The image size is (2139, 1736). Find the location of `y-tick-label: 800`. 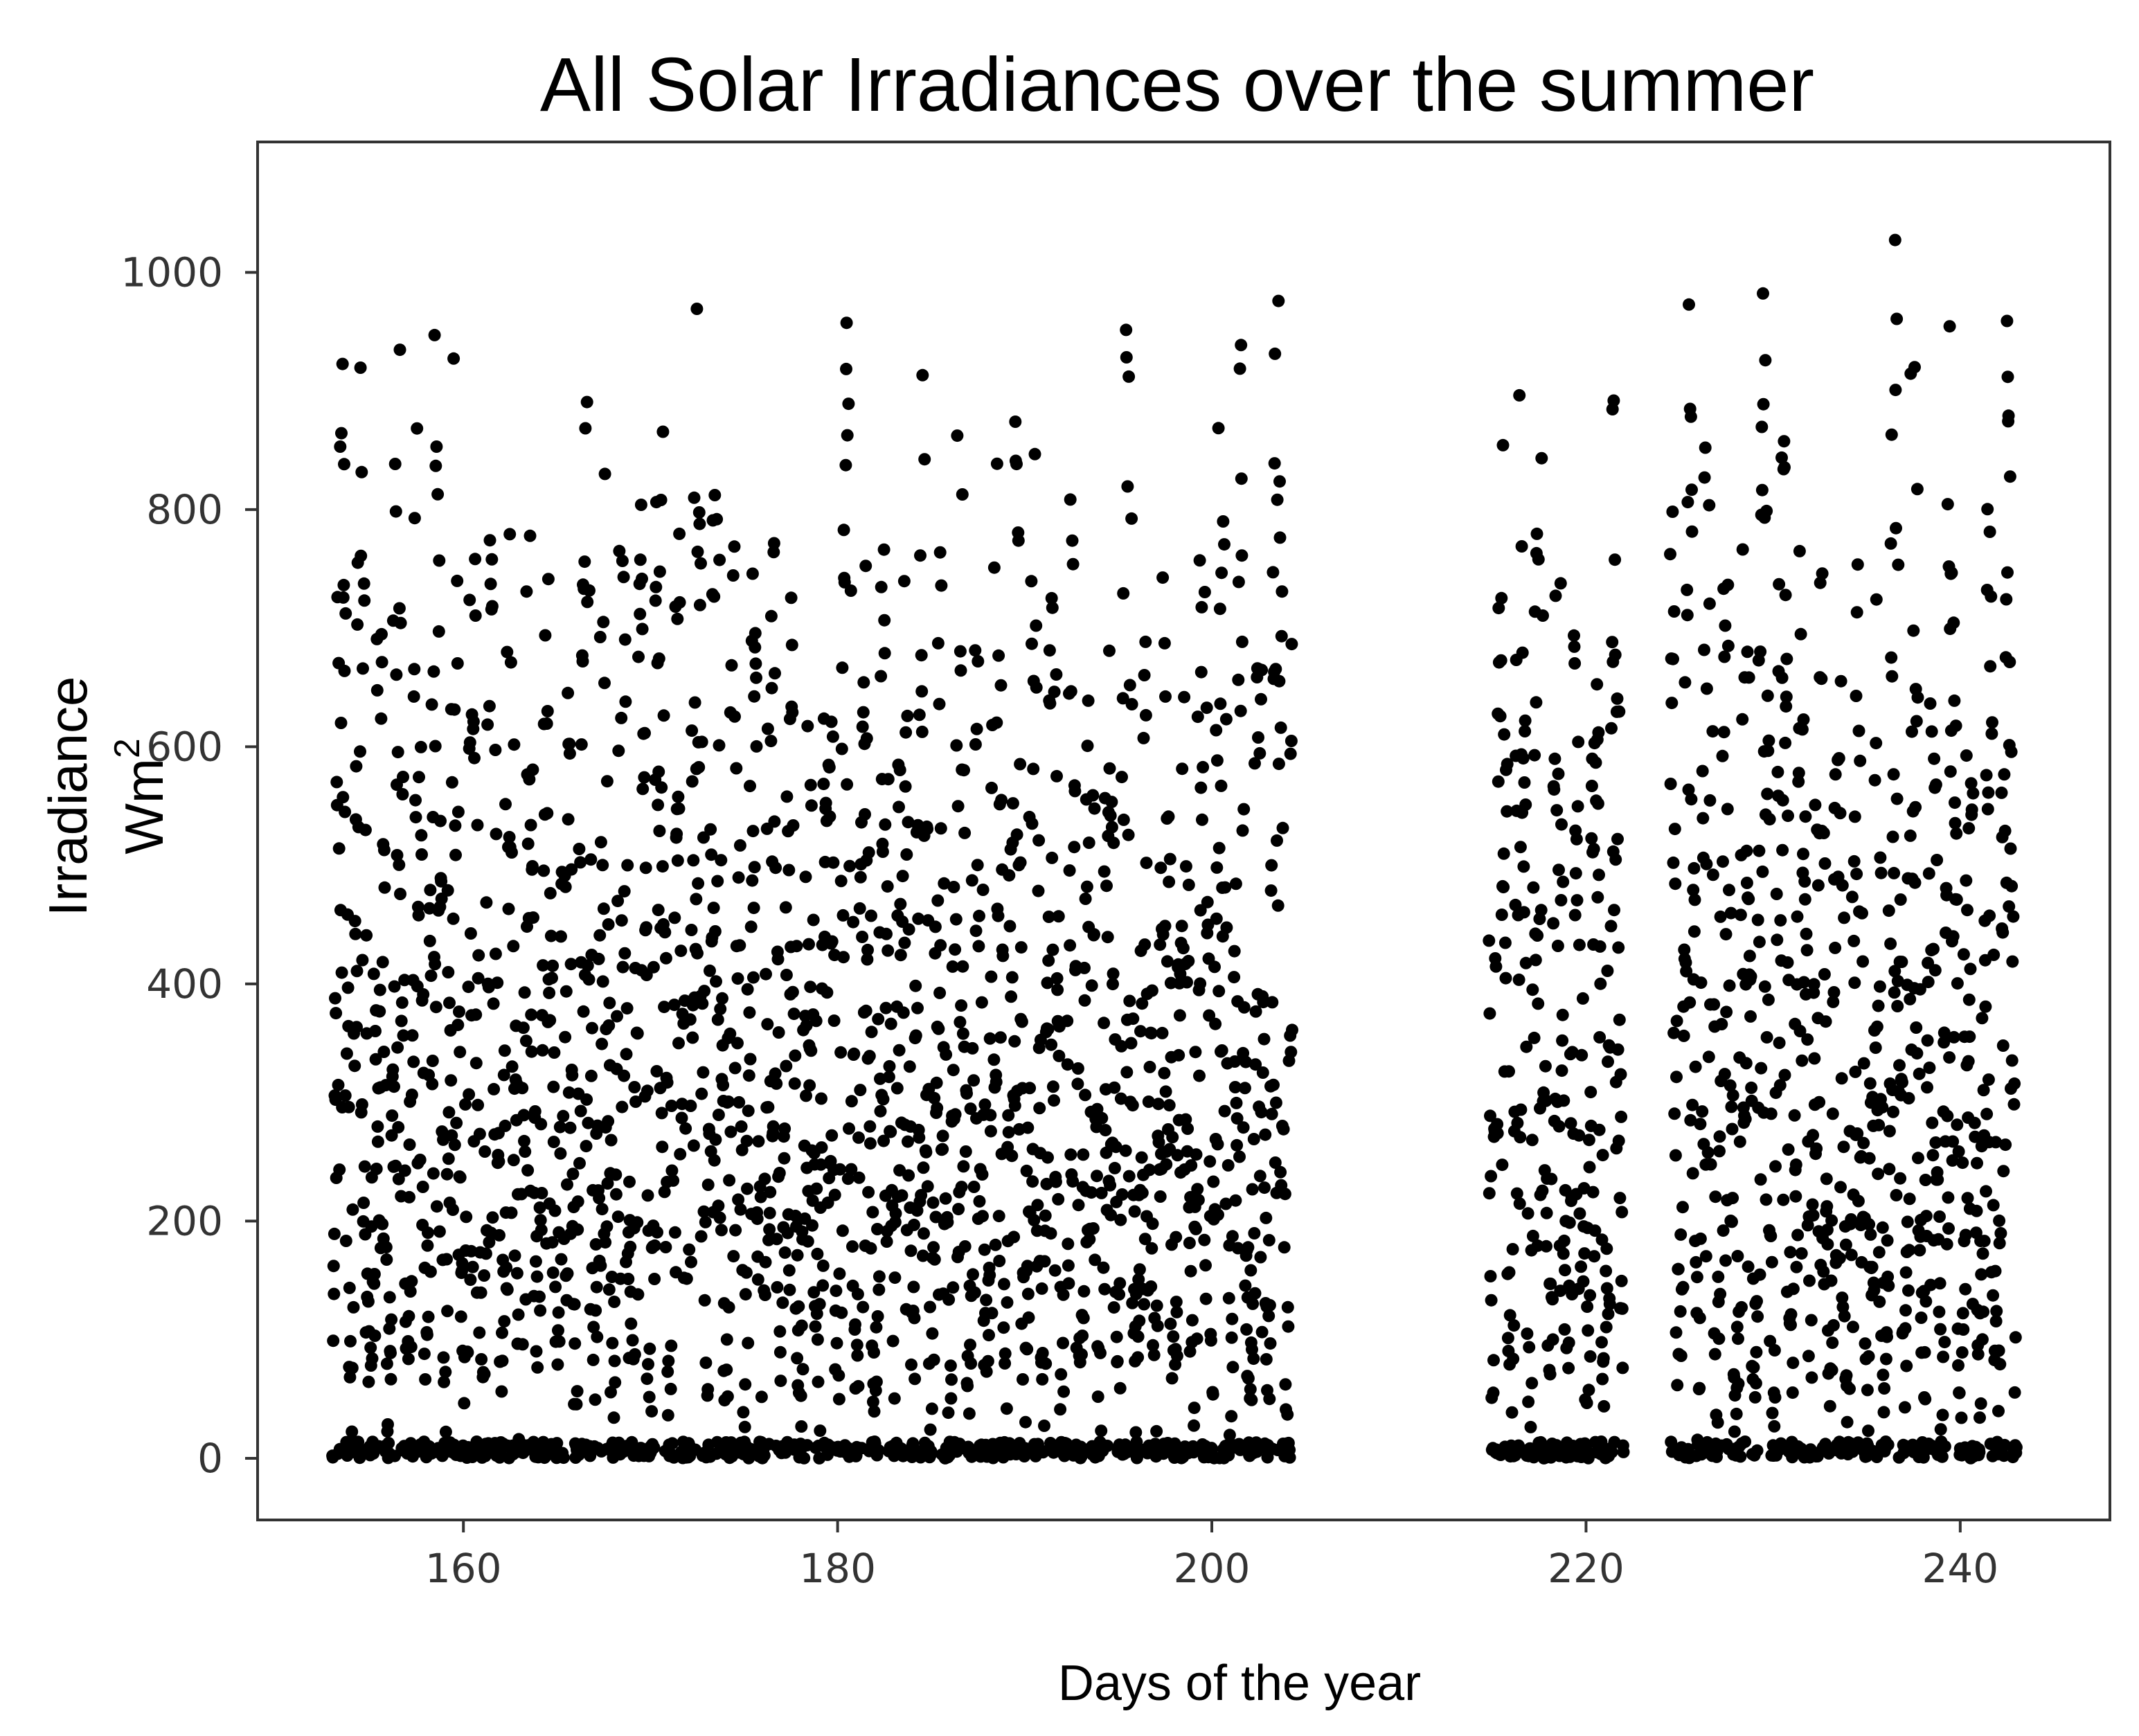

y-tick-label: 800 is located at coordinates (184, 509).